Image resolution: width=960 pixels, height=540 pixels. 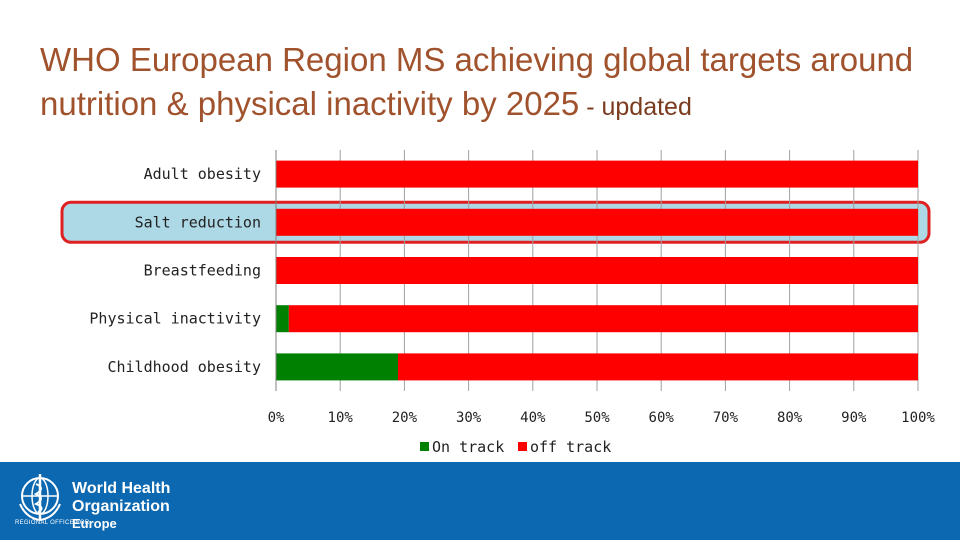 I want to click on footer-bar, so click(x=480, y=501).